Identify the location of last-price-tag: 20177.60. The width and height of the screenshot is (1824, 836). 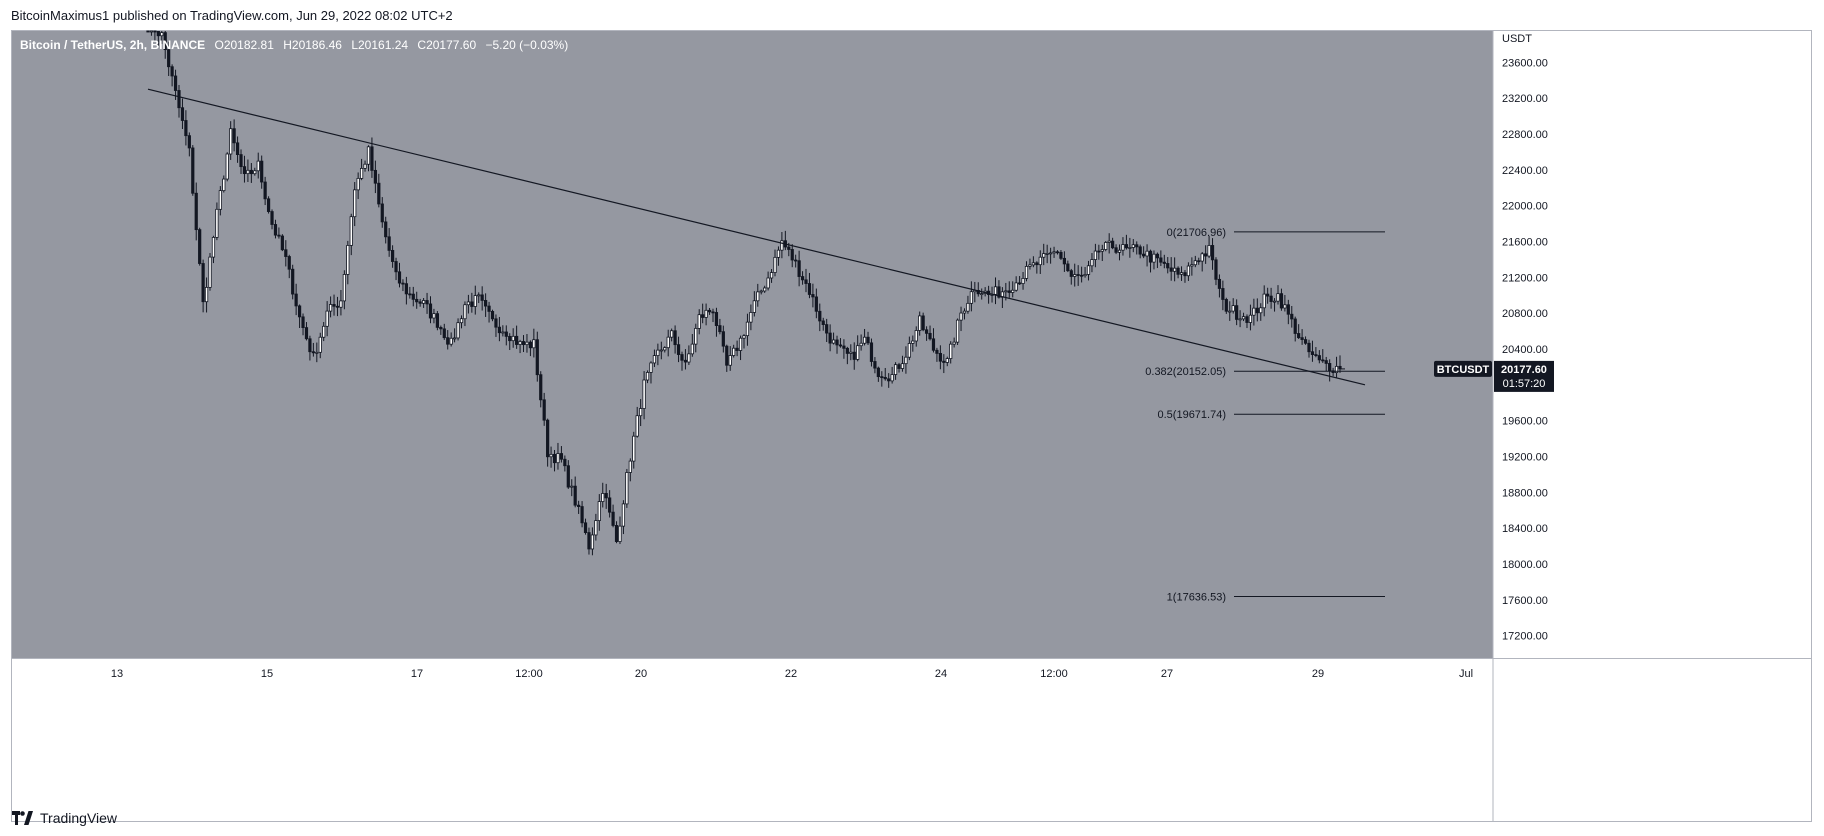
(1524, 370).